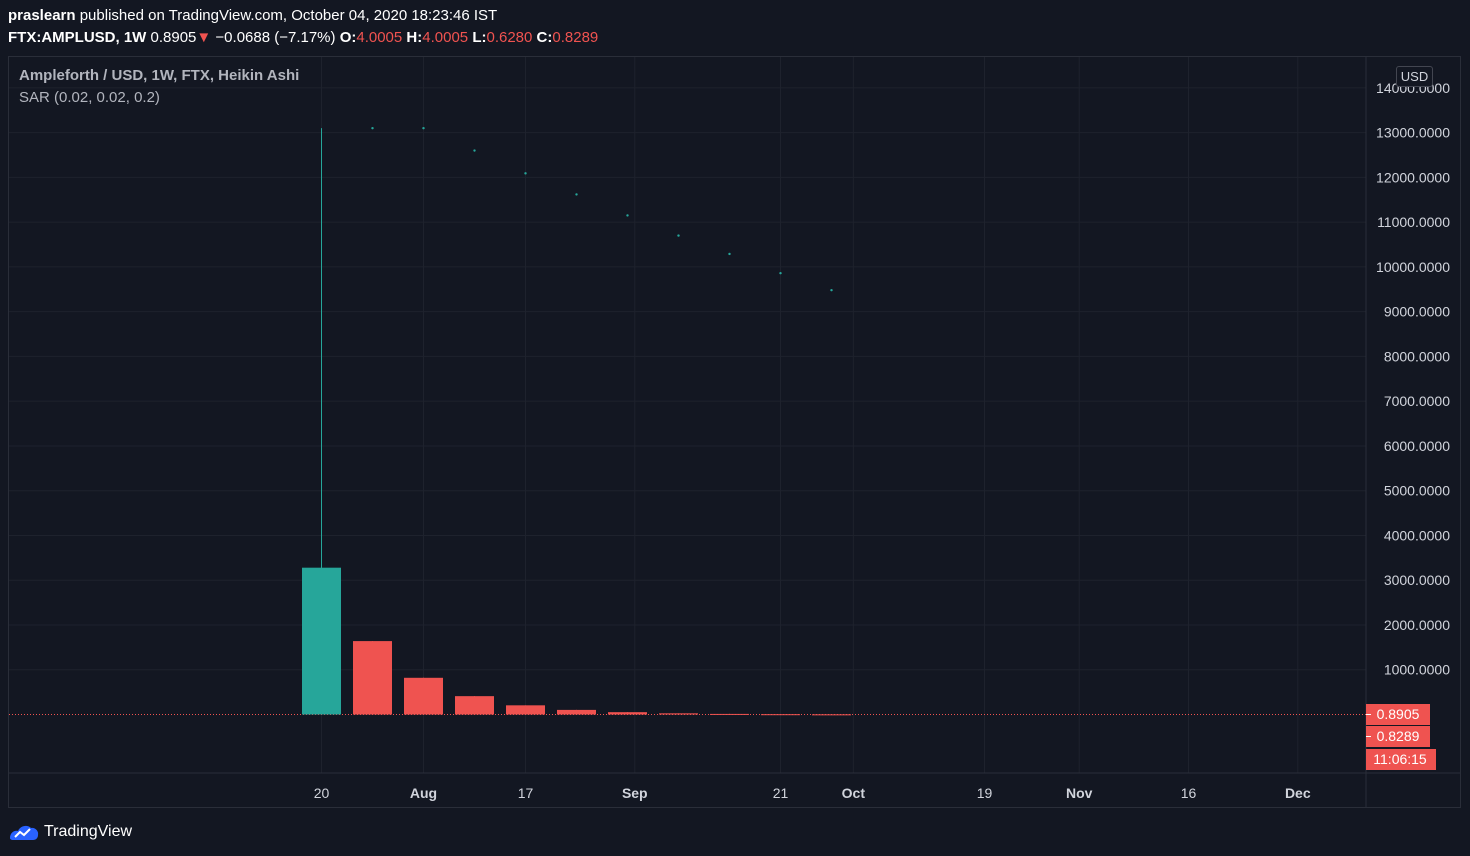 The image size is (1470, 856). I want to click on y-tick-label: 1000.0000, so click(1417, 670).